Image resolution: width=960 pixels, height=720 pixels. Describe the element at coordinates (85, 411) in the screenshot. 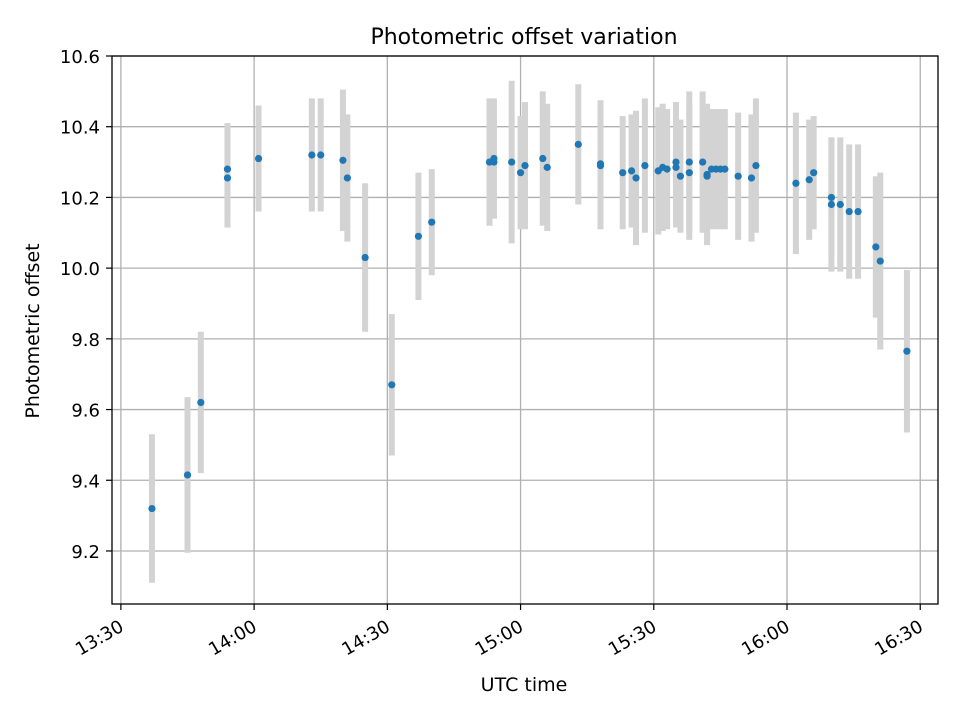

I see `y-tick-label: 9.6` at that location.